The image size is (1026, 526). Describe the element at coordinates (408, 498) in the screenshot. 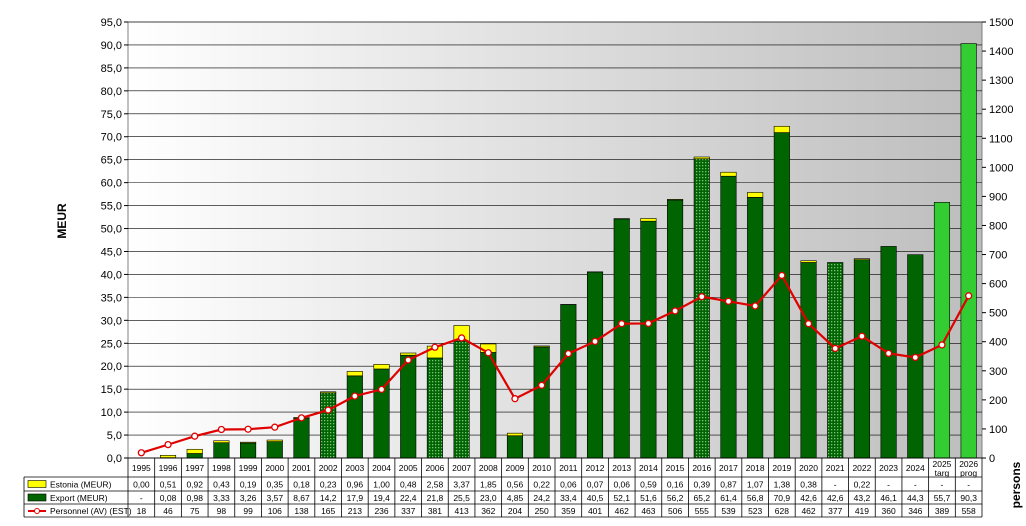

I see `table-cell-value: 22,4` at that location.